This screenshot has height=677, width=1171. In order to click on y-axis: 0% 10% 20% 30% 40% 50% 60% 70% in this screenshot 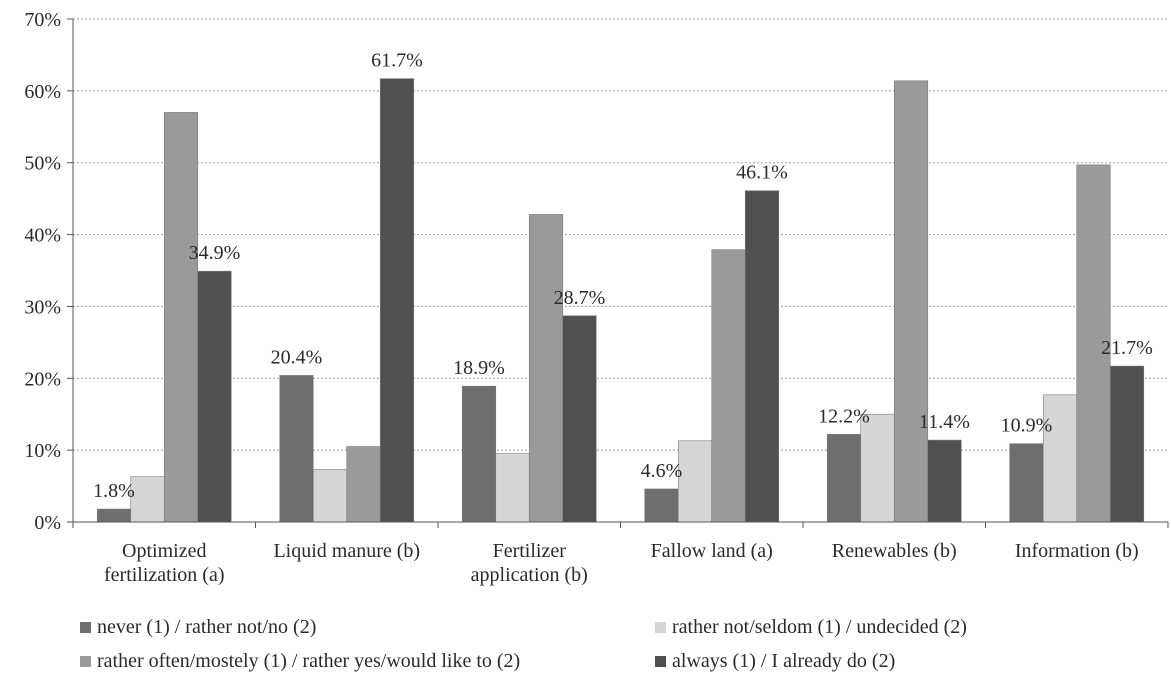, I will do `click(49, 271)`.